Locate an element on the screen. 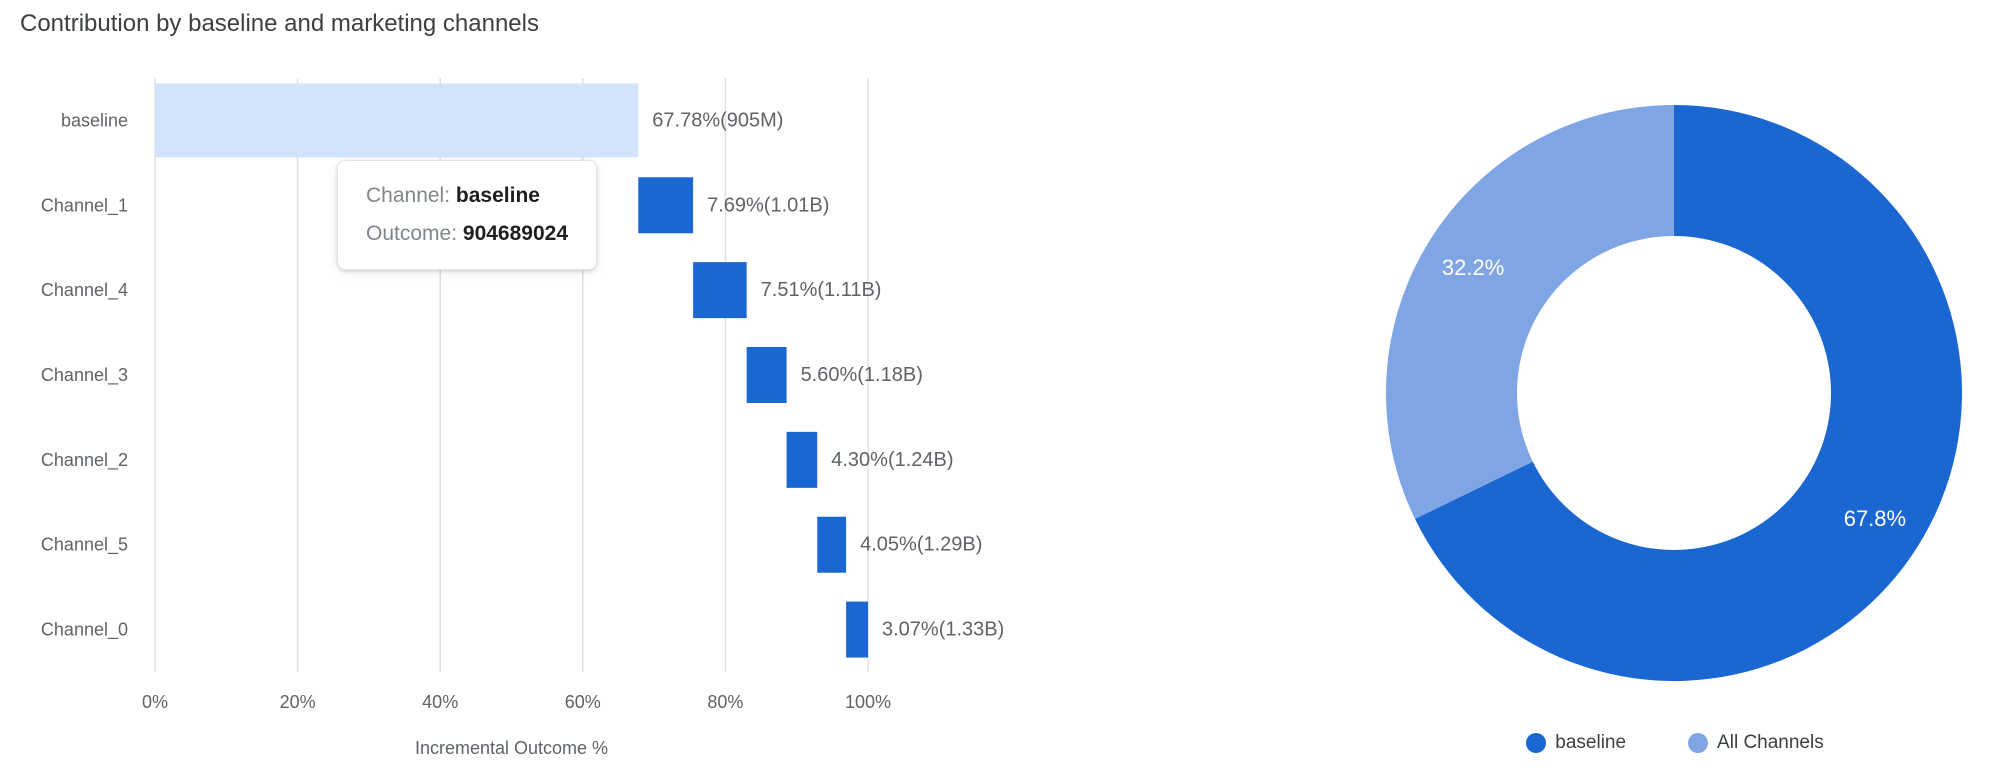  bar-value-label: 5.60%(1.18B) is located at coordinates (862, 375).